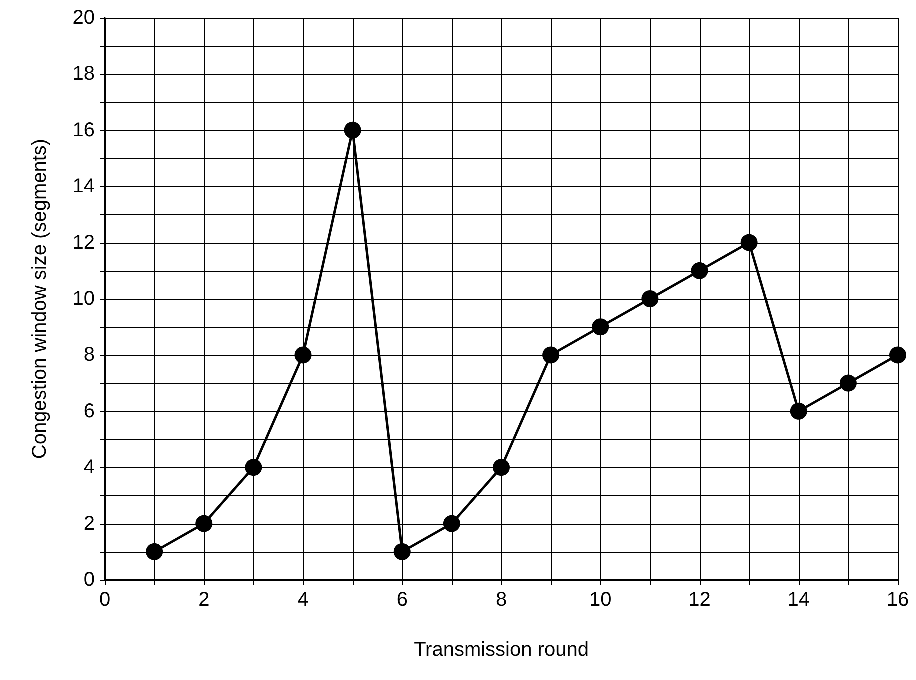 The height and width of the screenshot is (680, 916). I want to click on x-tick-label: 8, so click(502, 600).